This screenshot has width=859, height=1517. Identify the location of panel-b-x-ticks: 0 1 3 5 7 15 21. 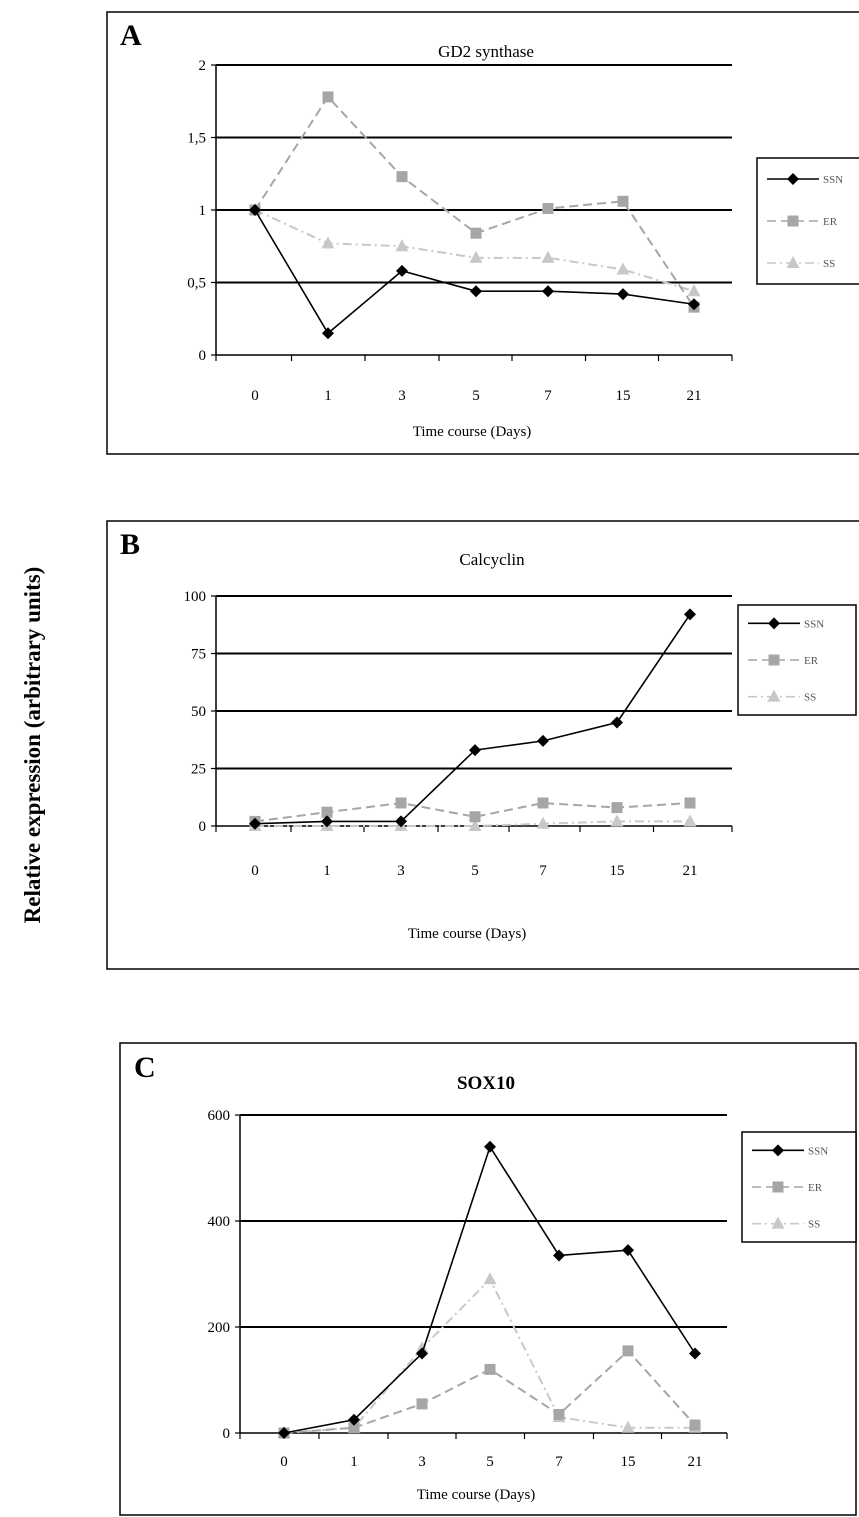
(474, 852).